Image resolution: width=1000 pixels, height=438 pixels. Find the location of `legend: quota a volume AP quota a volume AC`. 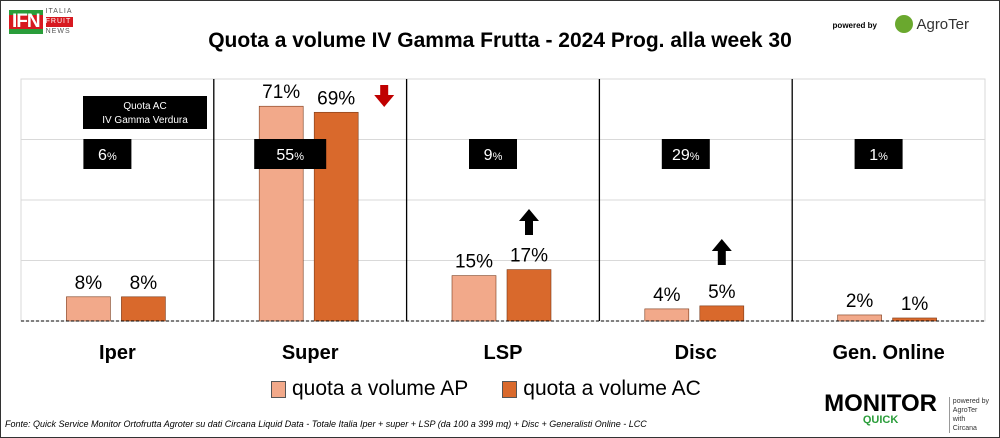

legend: quota a volume AP quota a volume AC is located at coordinates (486, 389).